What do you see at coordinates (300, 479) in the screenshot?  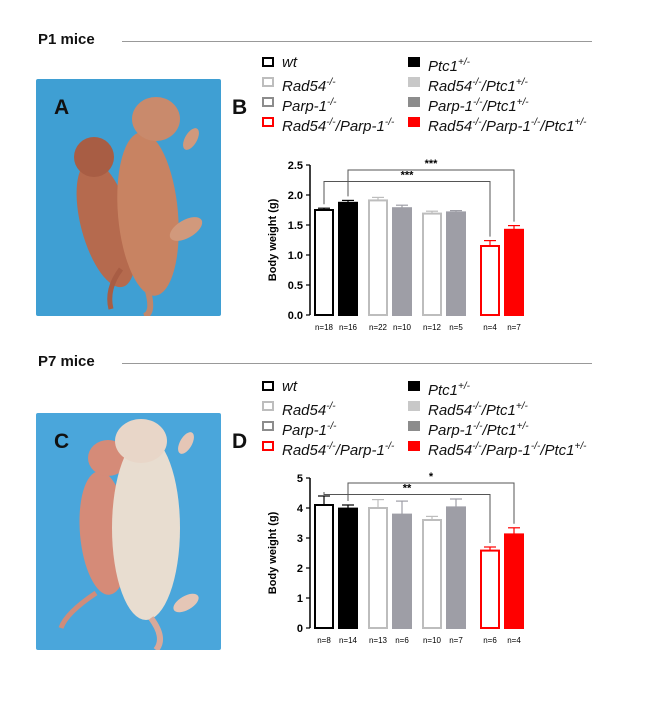 I see `y-tick-label: 5` at bounding box center [300, 479].